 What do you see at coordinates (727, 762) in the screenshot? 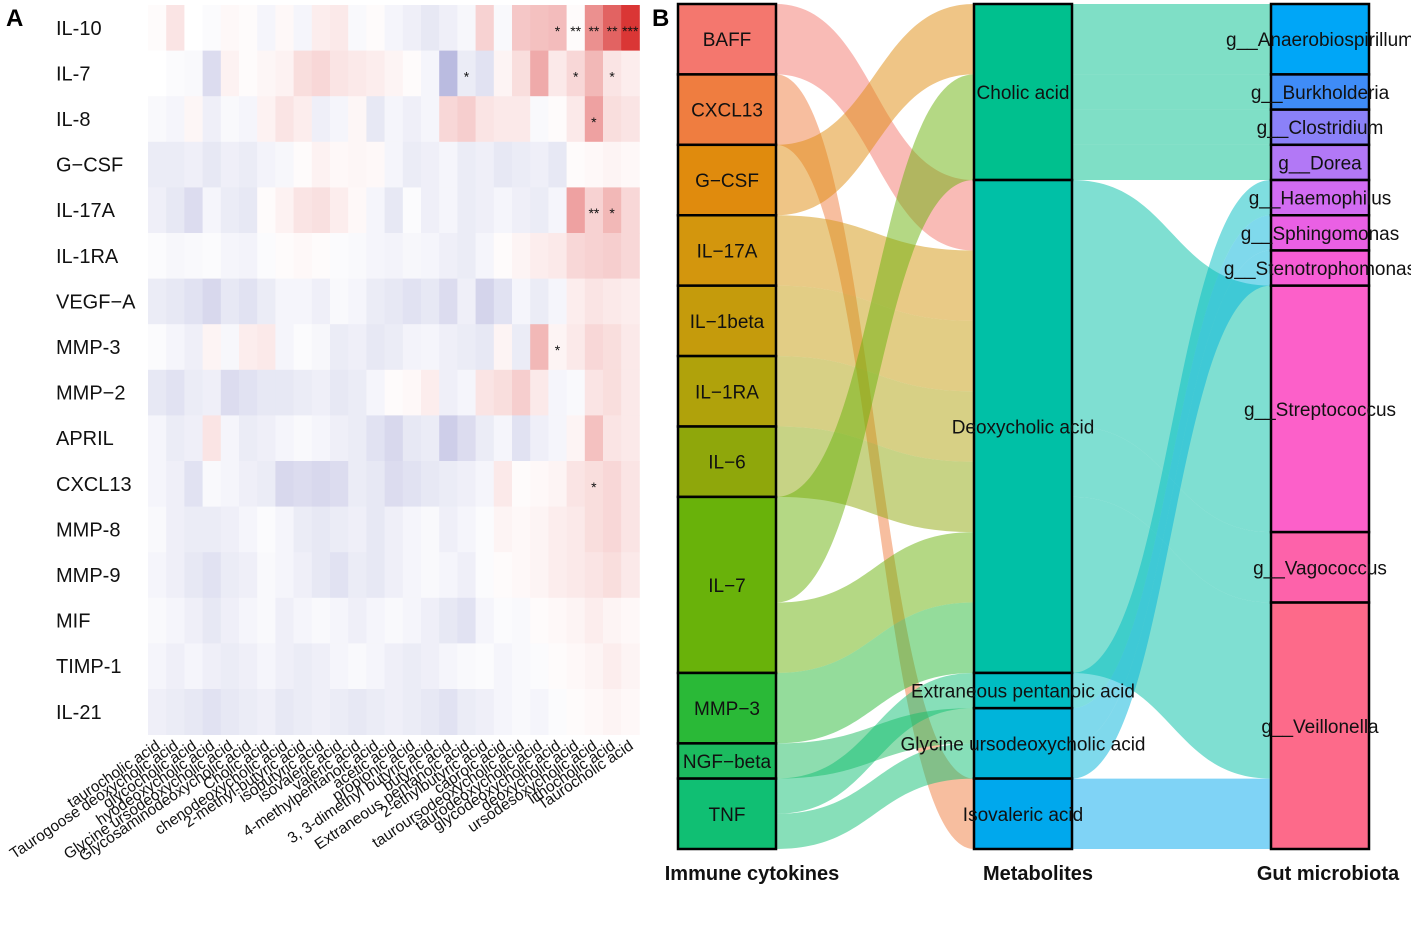
I see `node-label: NGF−beta` at bounding box center [727, 762].